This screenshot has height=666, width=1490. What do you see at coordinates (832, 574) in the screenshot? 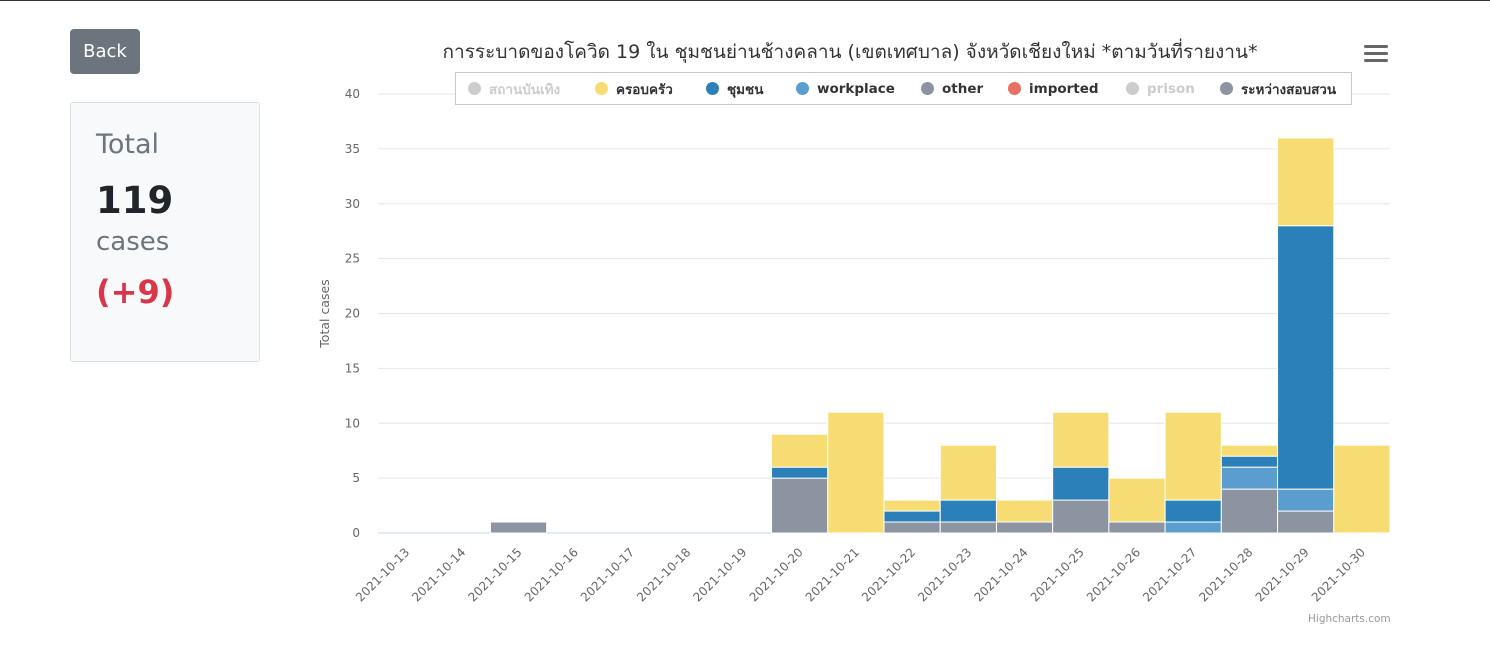
I see `x-tick-label: 2021-10-21` at bounding box center [832, 574].